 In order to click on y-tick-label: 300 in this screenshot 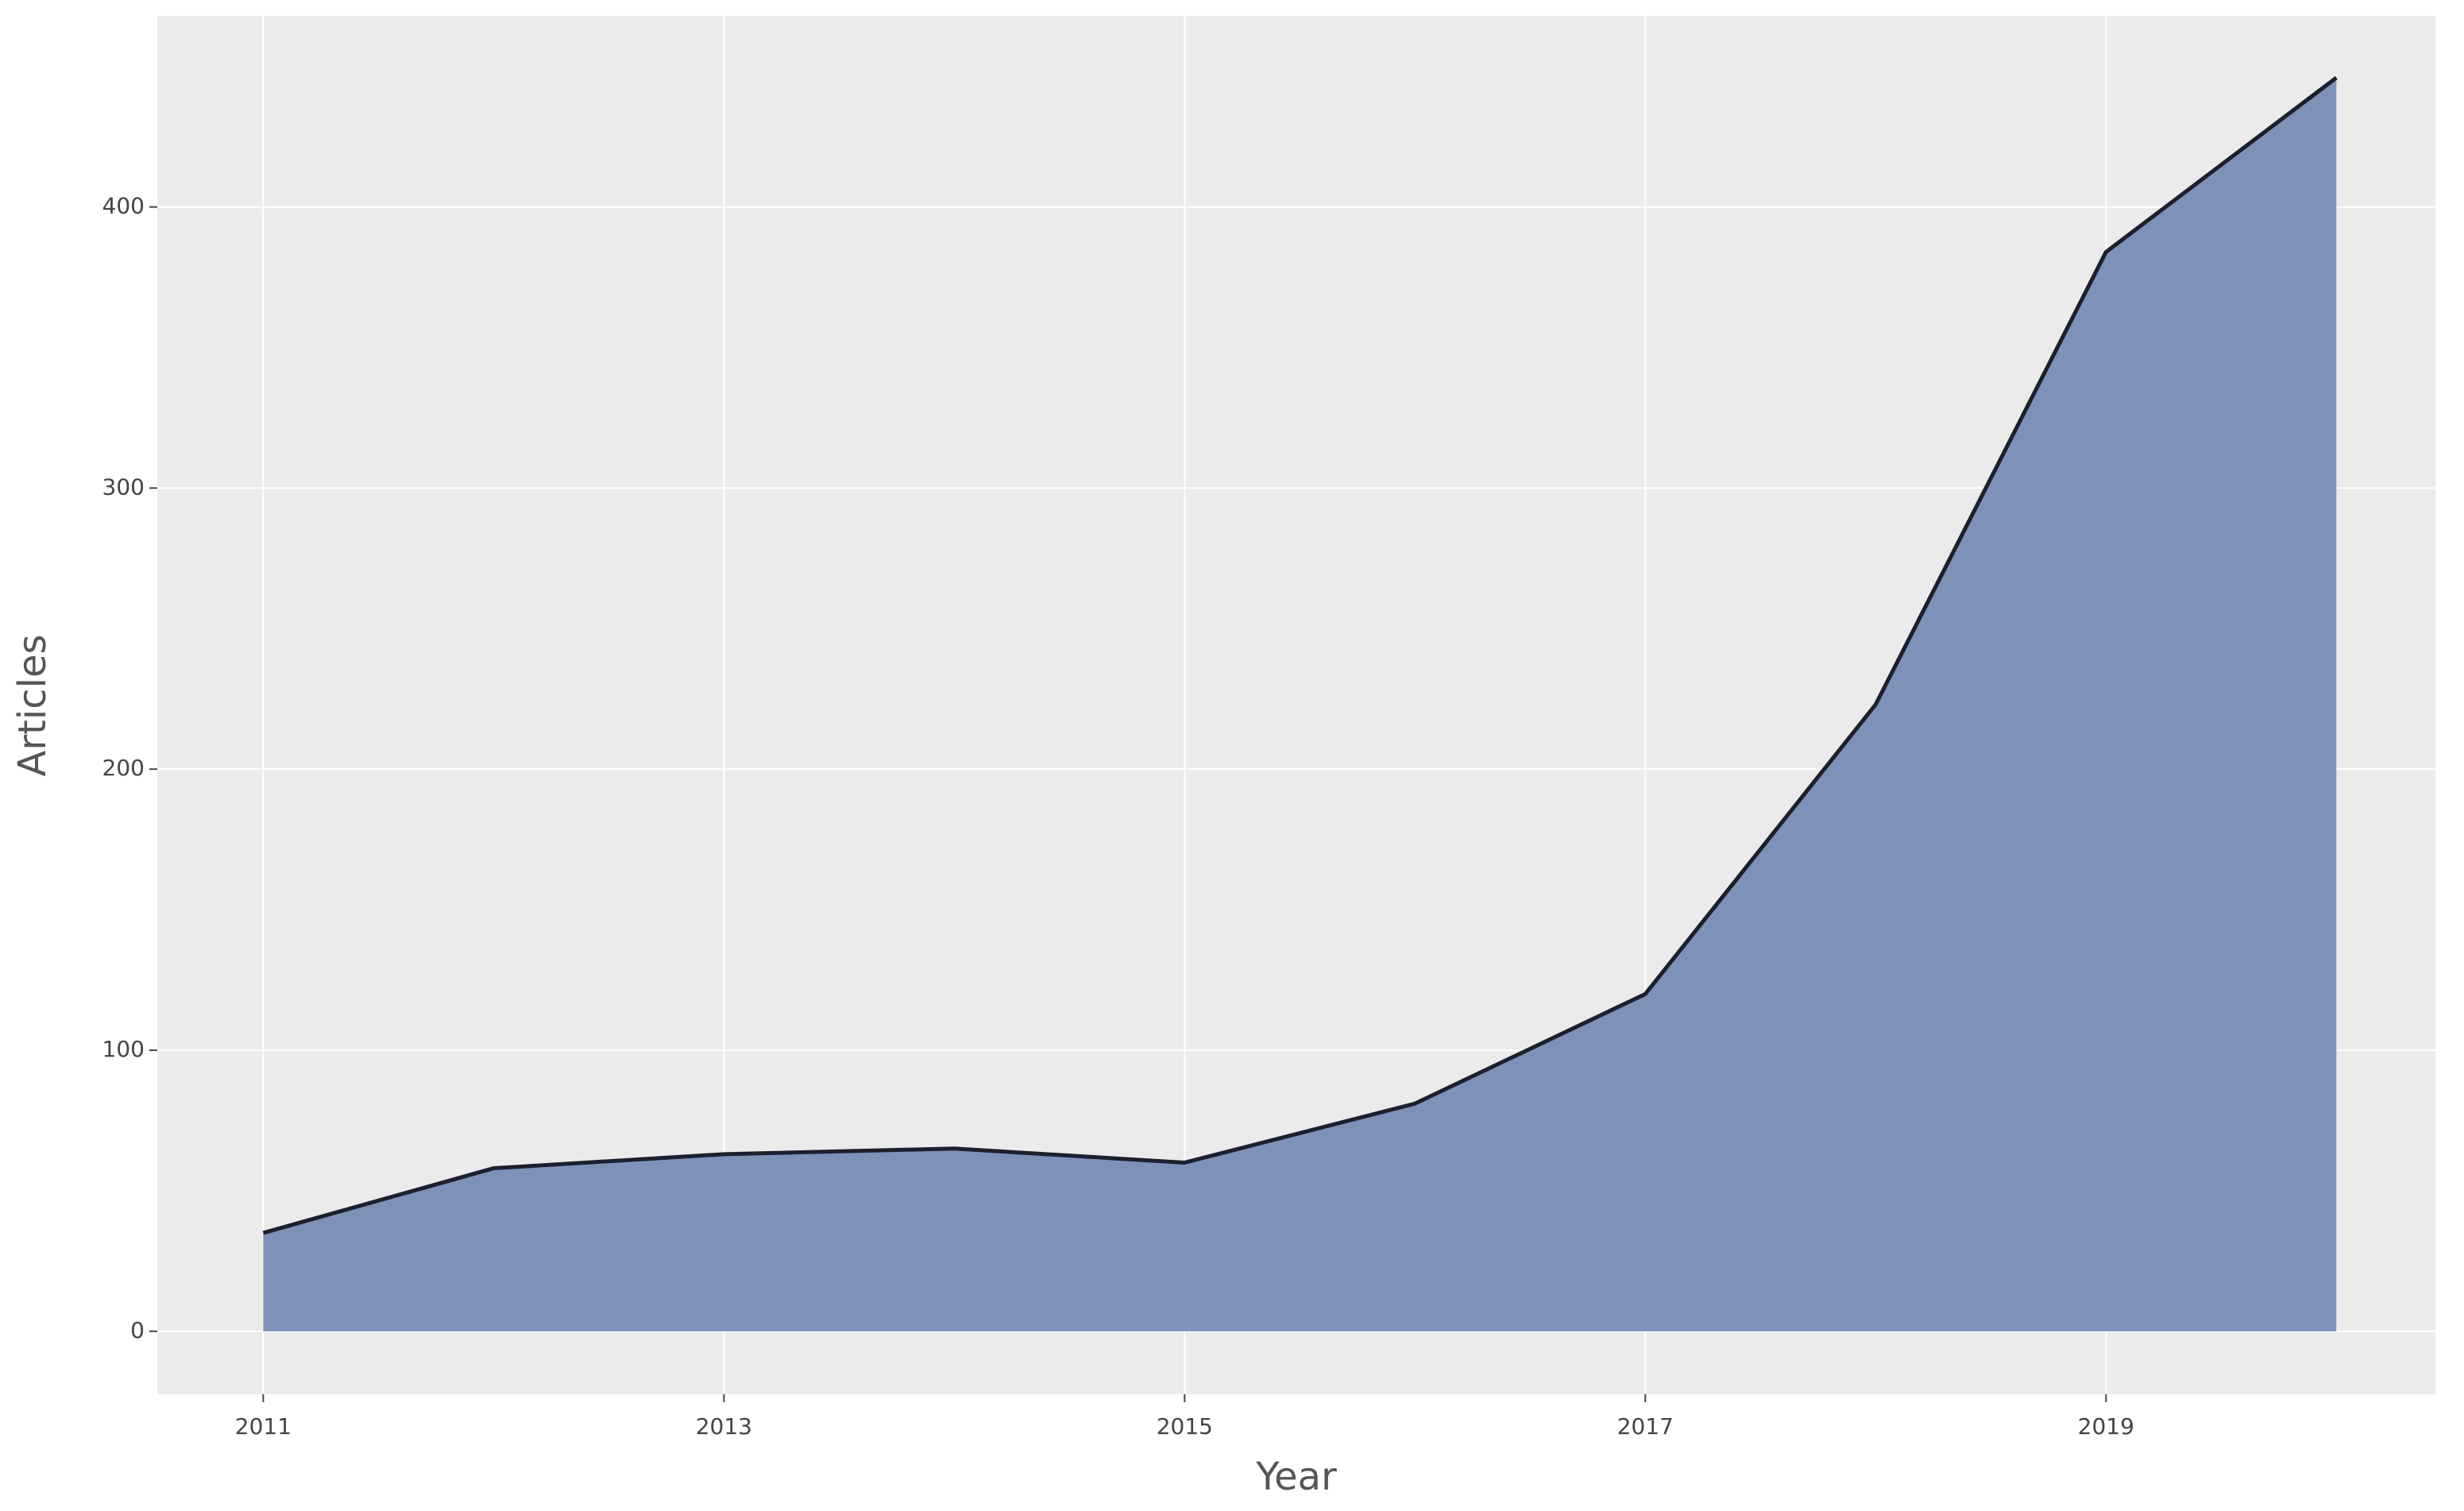, I will do `click(123, 486)`.